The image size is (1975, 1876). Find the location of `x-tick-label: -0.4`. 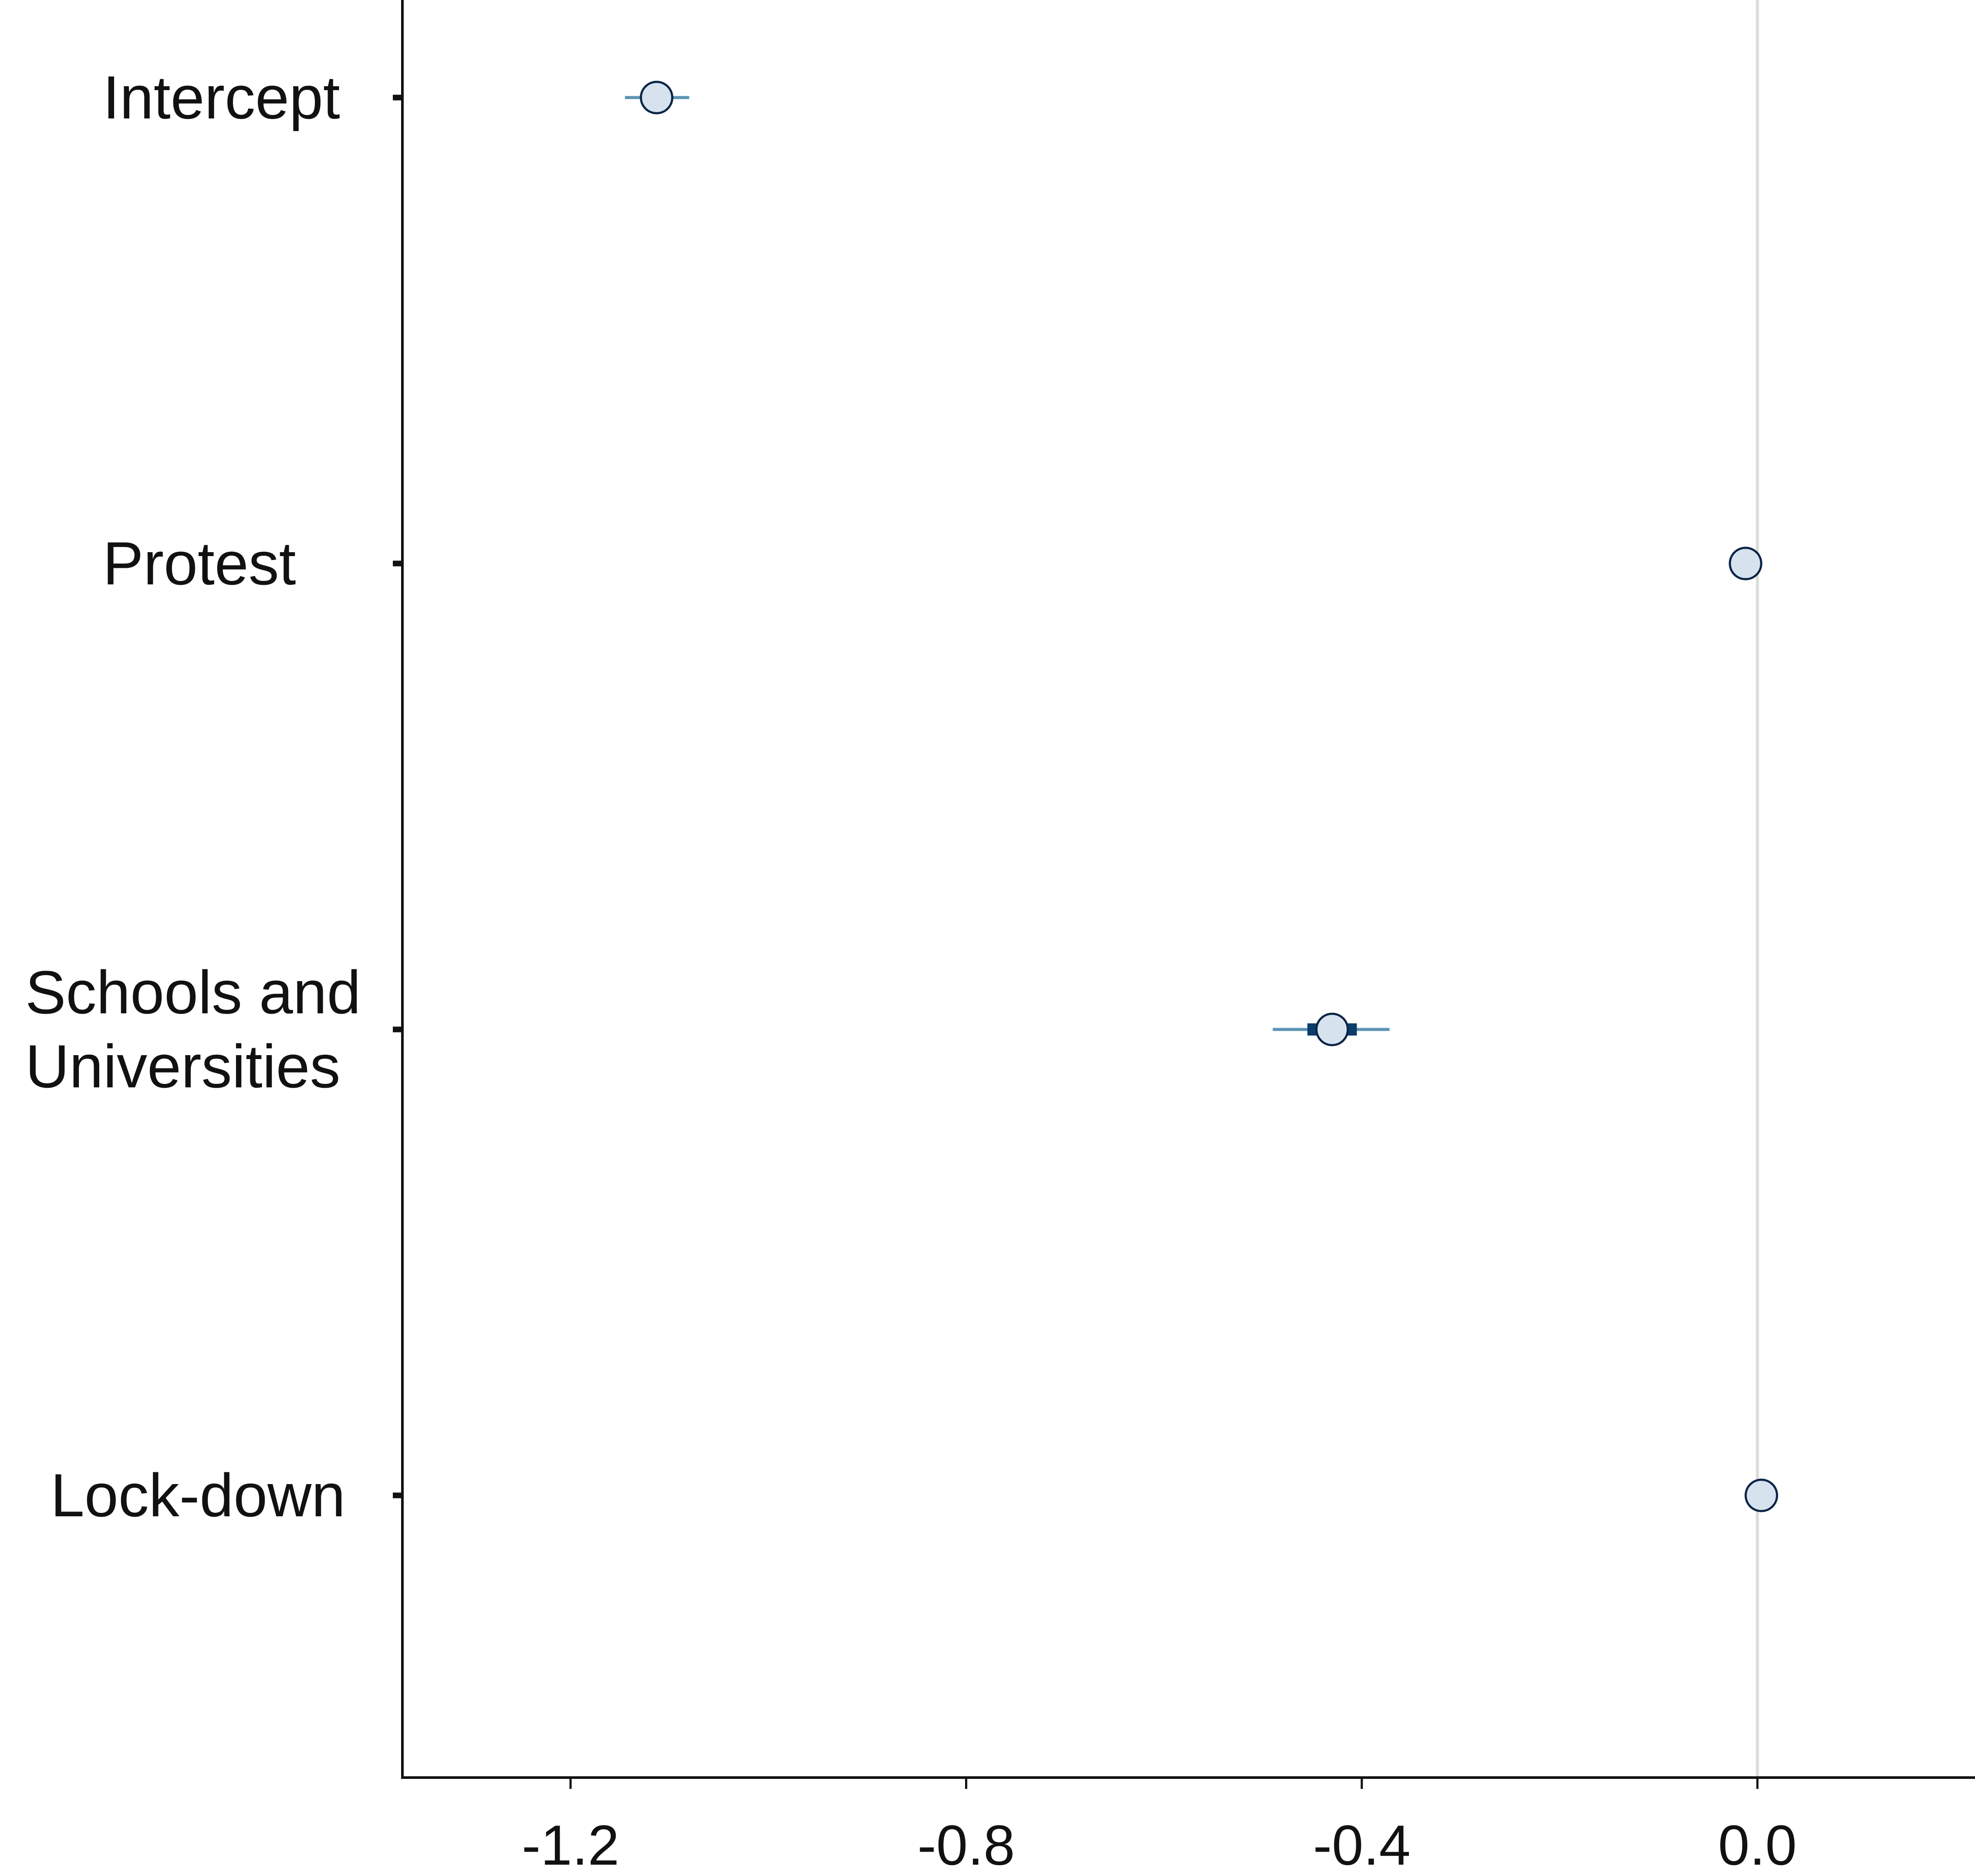

x-tick-label: -0.4 is located at coordinates (1362, 1844).